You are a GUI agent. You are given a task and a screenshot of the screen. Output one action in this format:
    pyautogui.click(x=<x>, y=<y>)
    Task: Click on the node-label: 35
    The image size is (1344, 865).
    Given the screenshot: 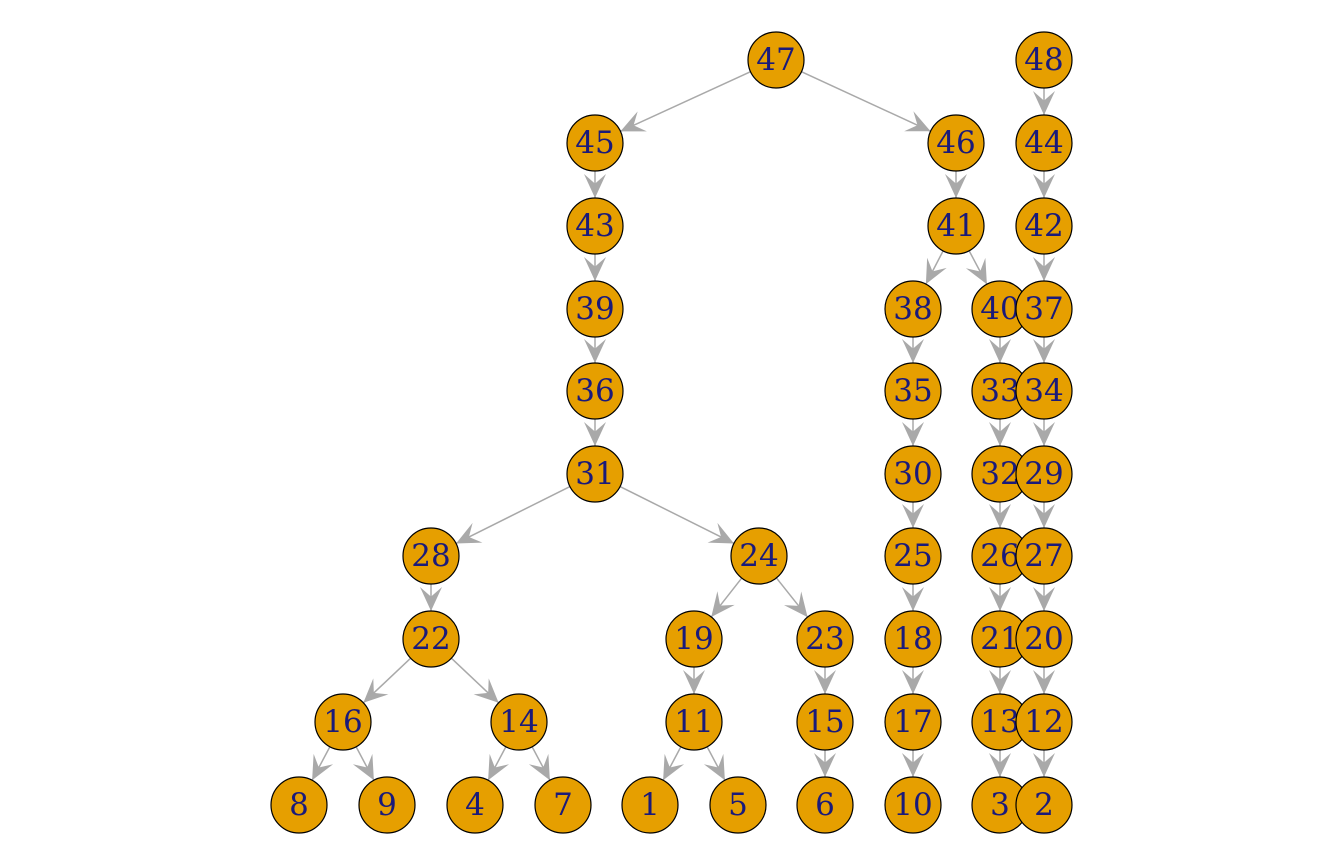 What is the action you would take?
    pyautogui.click(x=912, y=391)
    